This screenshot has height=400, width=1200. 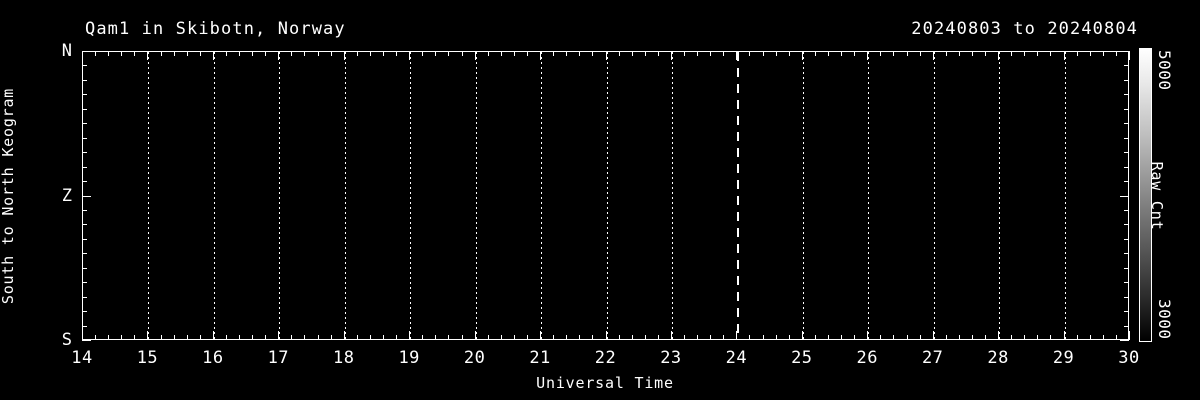 What do you see at coordinates (541, 55) in the screenshot?
I see `x-tick-21-top` at bounding box center [541, 55].